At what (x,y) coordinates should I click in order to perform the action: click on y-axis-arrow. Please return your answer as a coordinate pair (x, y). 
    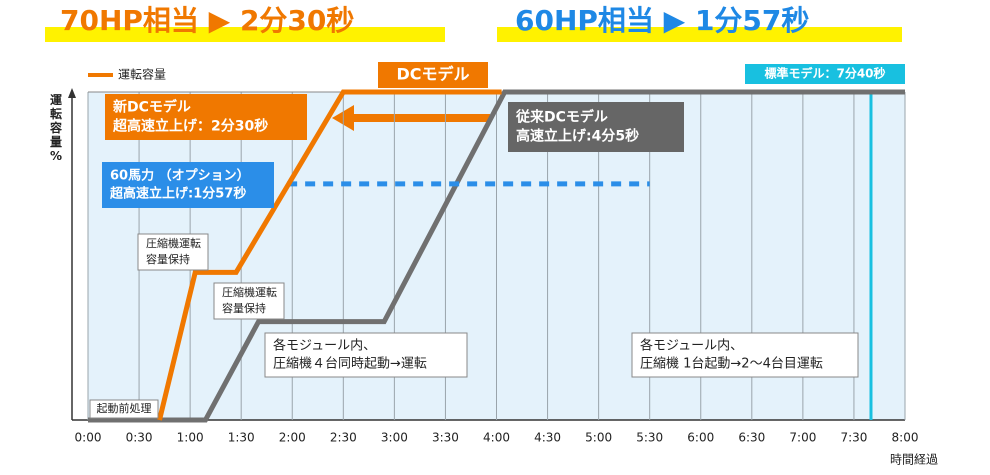
    Looking at the image, I should click on (72, 93).